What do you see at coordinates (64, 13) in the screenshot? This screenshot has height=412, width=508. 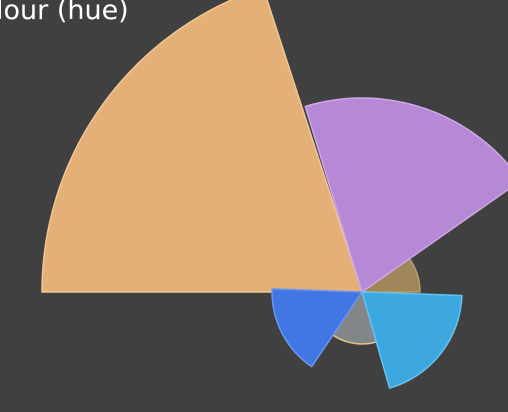 I see `chart-caption: lour (hue)` at bounding box center [64, 13].